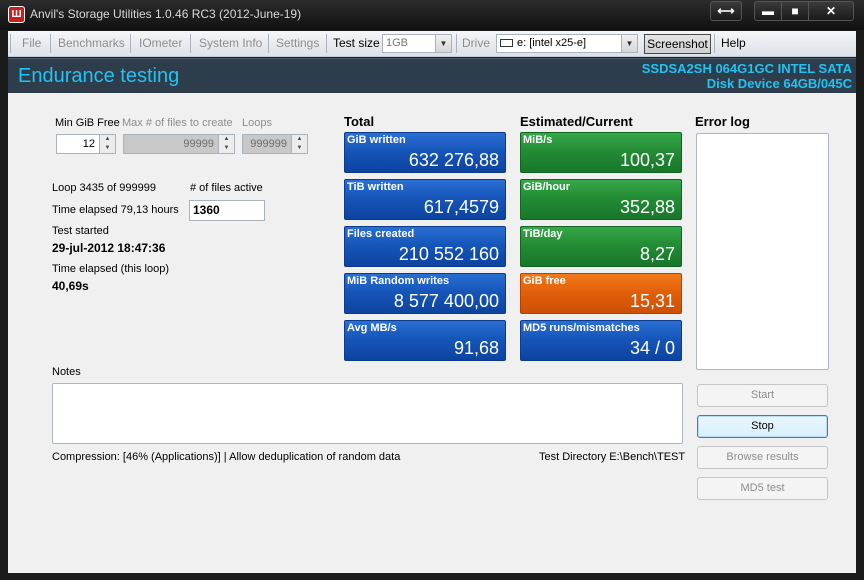 The width and height of the screenshot is (864, 580). I want to click on time-elapsed-loop-value: 40,69s, so click(70, 286).